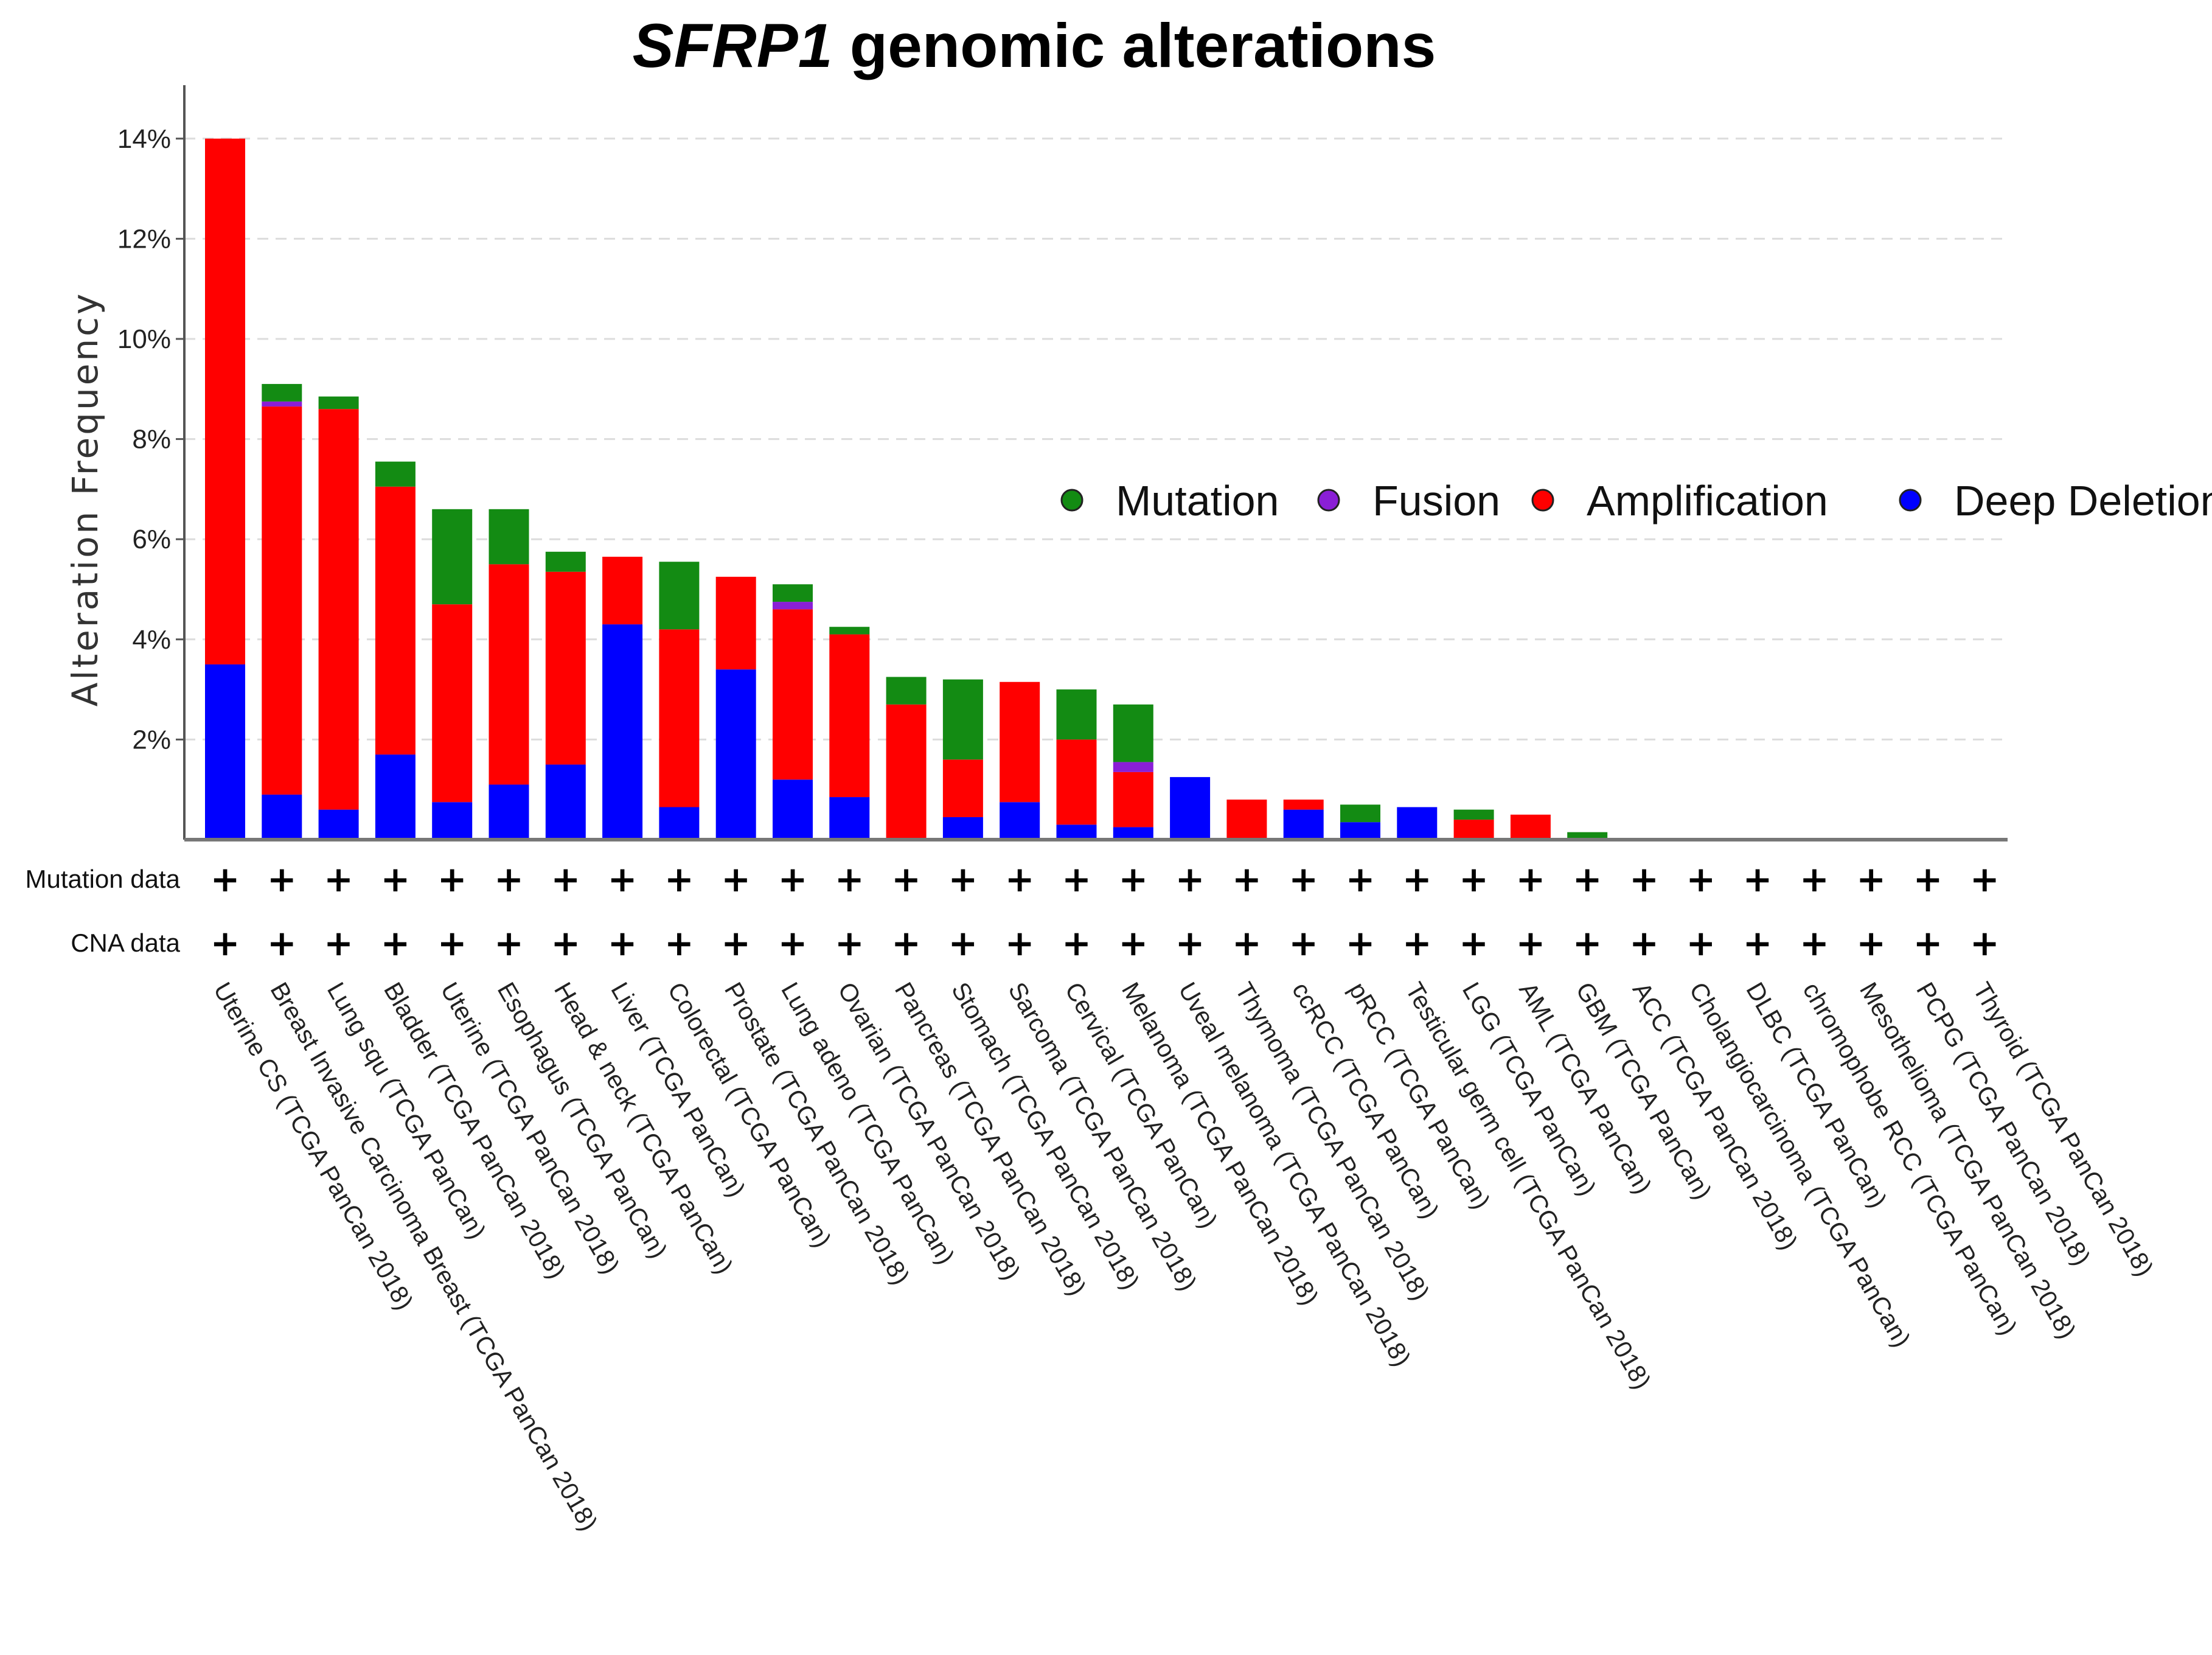 The height and width of the screenshot is (1655, 2212). What do you see at coordinates (144, 239) in the screenshot?
I see `y-tick-label: 12%` at bounding box center [144, 239].